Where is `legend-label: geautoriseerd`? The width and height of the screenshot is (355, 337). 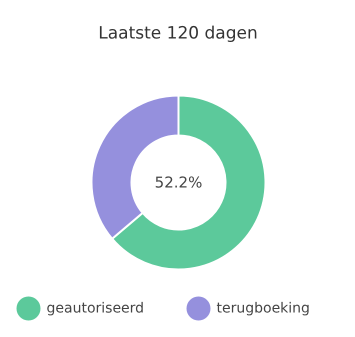
legend-label: geautoriseerd is located at coordinates (95, 308).